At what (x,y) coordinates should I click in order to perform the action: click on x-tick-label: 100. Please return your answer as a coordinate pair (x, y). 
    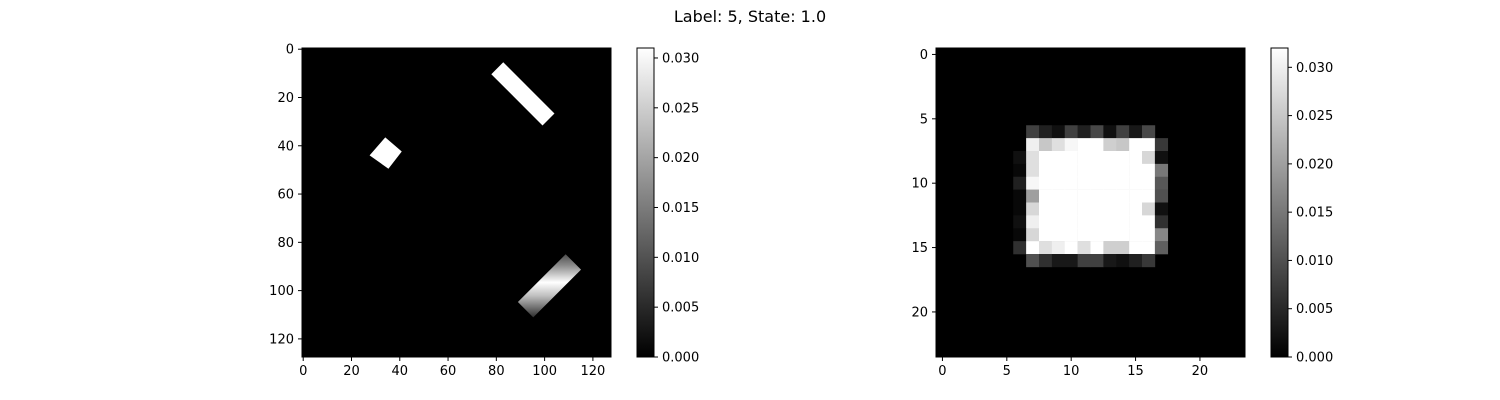
    Looking at the image, I should click on (544, 371).